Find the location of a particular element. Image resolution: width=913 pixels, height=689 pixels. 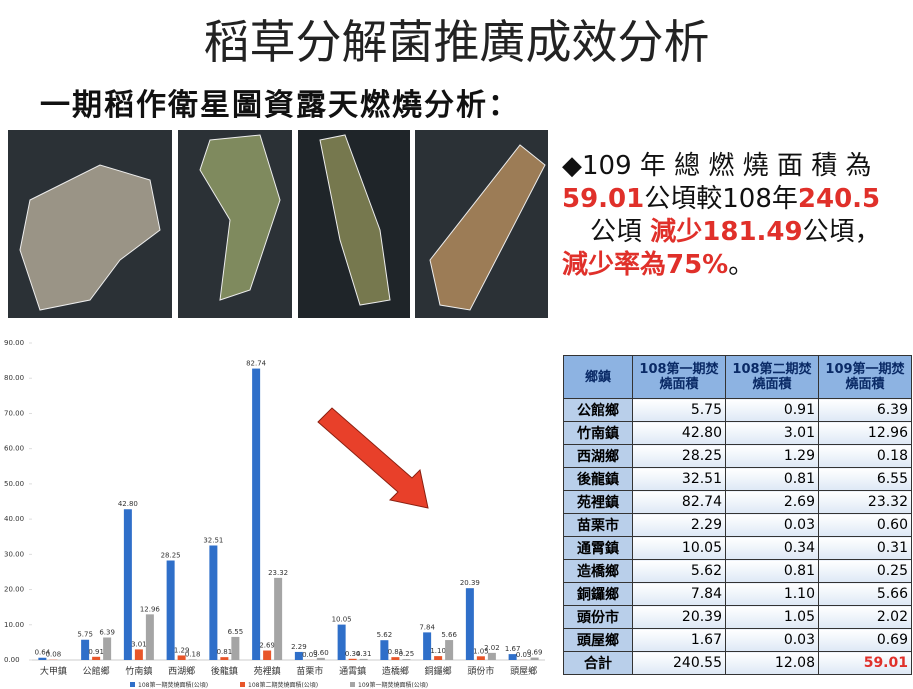

y-tick-label: 20.00 is located at coordinates (14, 590).